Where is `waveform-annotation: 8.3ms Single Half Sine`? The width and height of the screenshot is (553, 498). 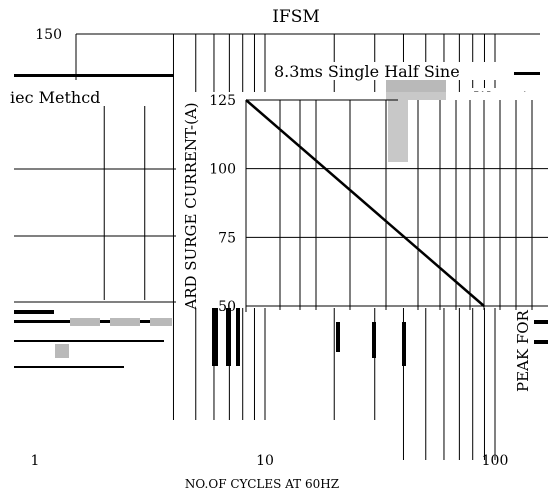
waveform-annotation: 8.3ms Single Half Sine is located at coordinates (367, 71).